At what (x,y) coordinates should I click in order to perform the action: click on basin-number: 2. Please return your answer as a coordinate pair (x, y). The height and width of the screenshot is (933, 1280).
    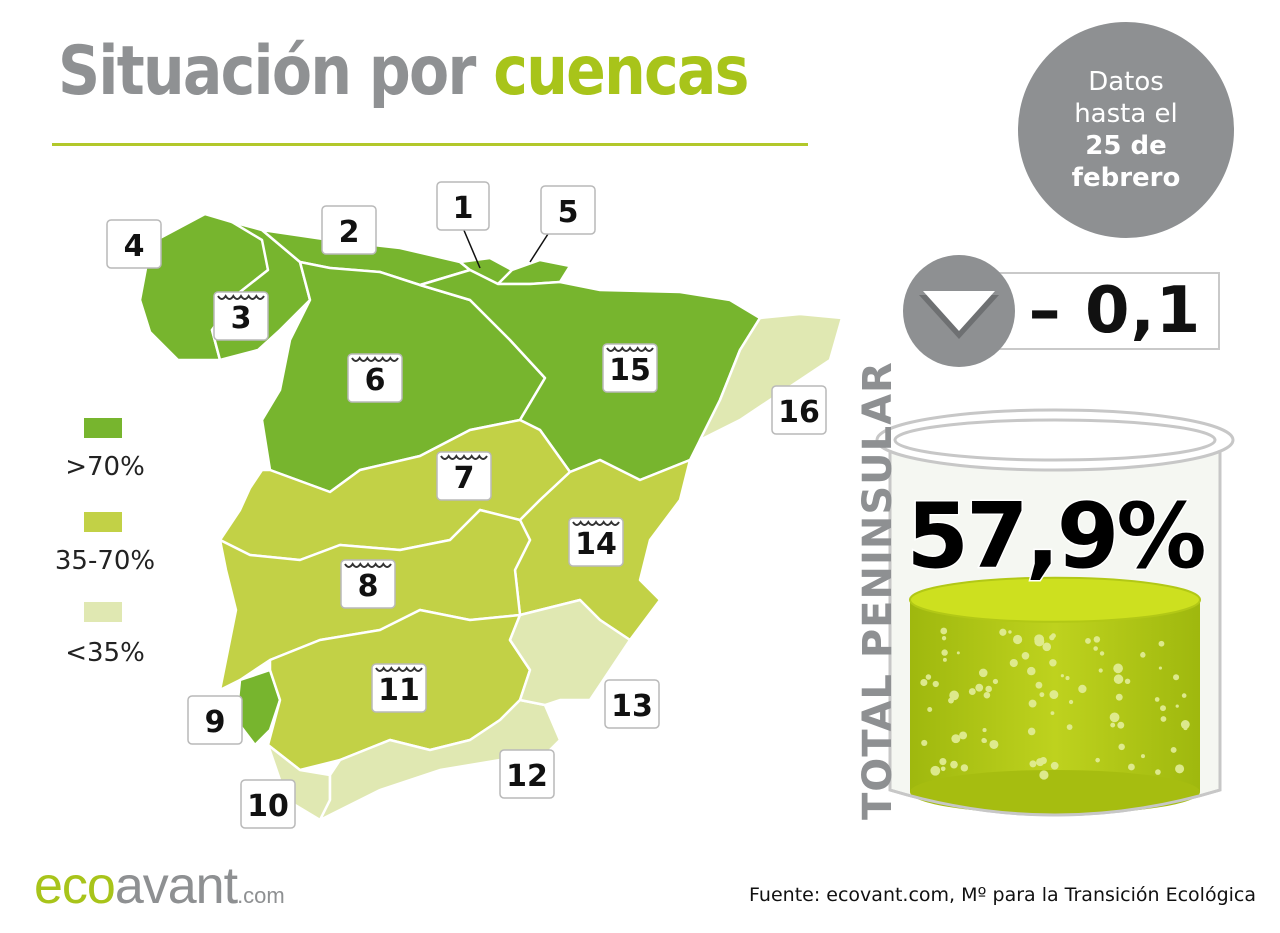
    Looking at the image, I should click on (349, 232).